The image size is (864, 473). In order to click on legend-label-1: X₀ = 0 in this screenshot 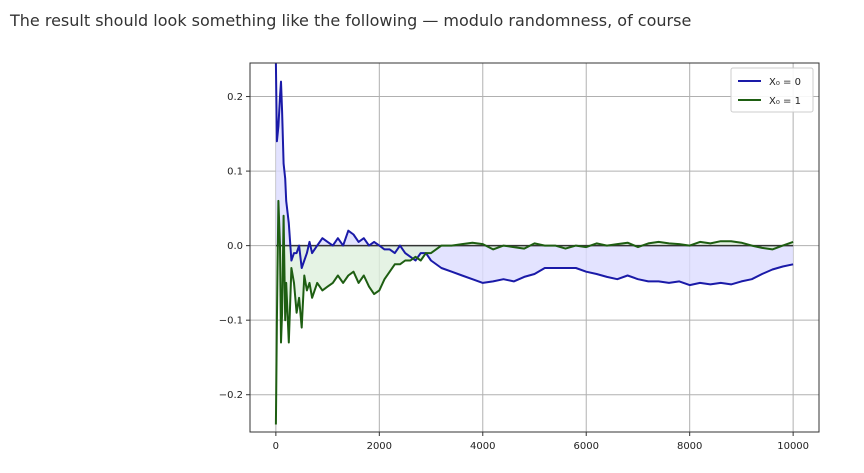, I will do `click(785, 82)`.